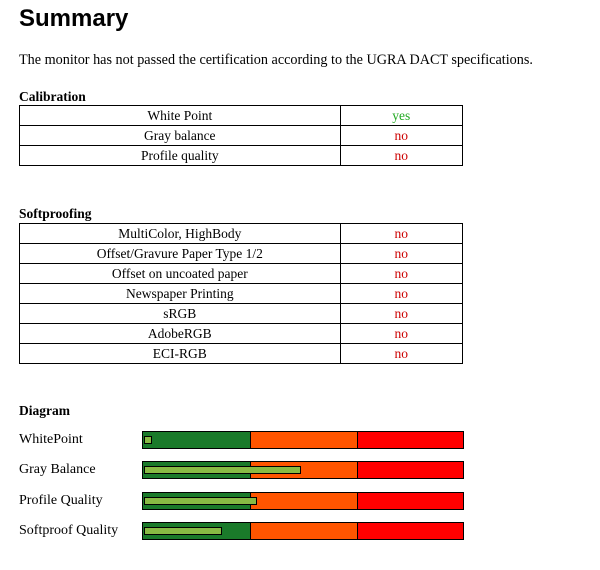 The height and width of the screenshot is (570, 600). Describe the element at coordinates (61, 500) in the screenshot. I see `diagram-label: Profile Quality` at that location.